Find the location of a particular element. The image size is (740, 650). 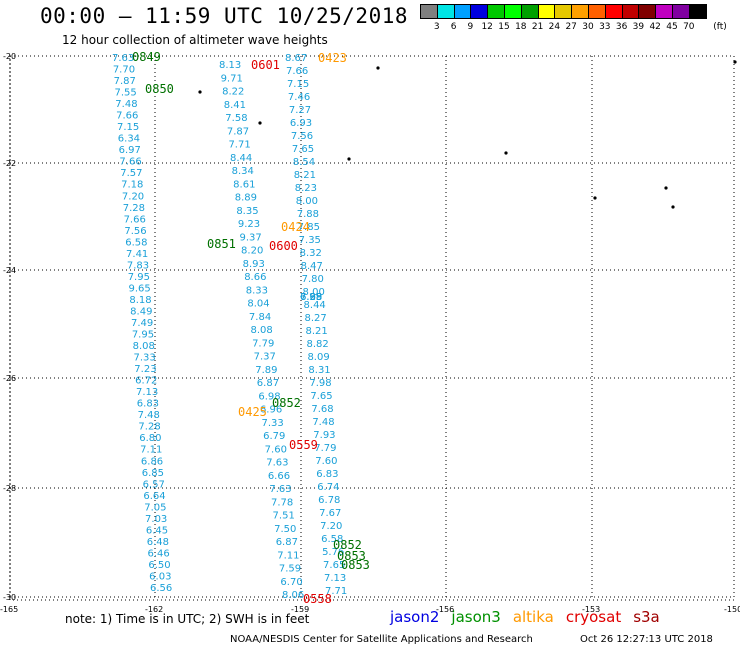

swh-value: 8.35 is located at coordinates (247, 211).